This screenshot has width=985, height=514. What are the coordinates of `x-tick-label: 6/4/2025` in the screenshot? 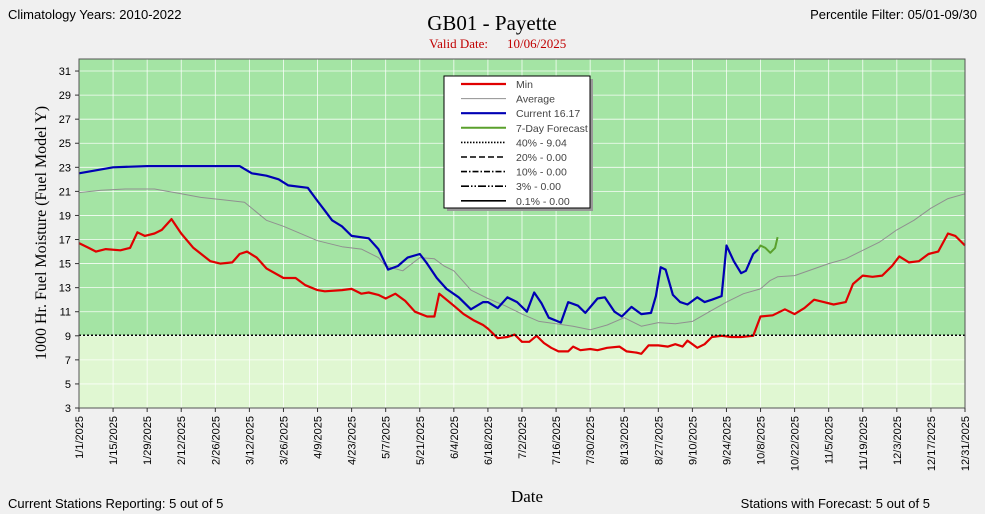 It's located at (455, 437).